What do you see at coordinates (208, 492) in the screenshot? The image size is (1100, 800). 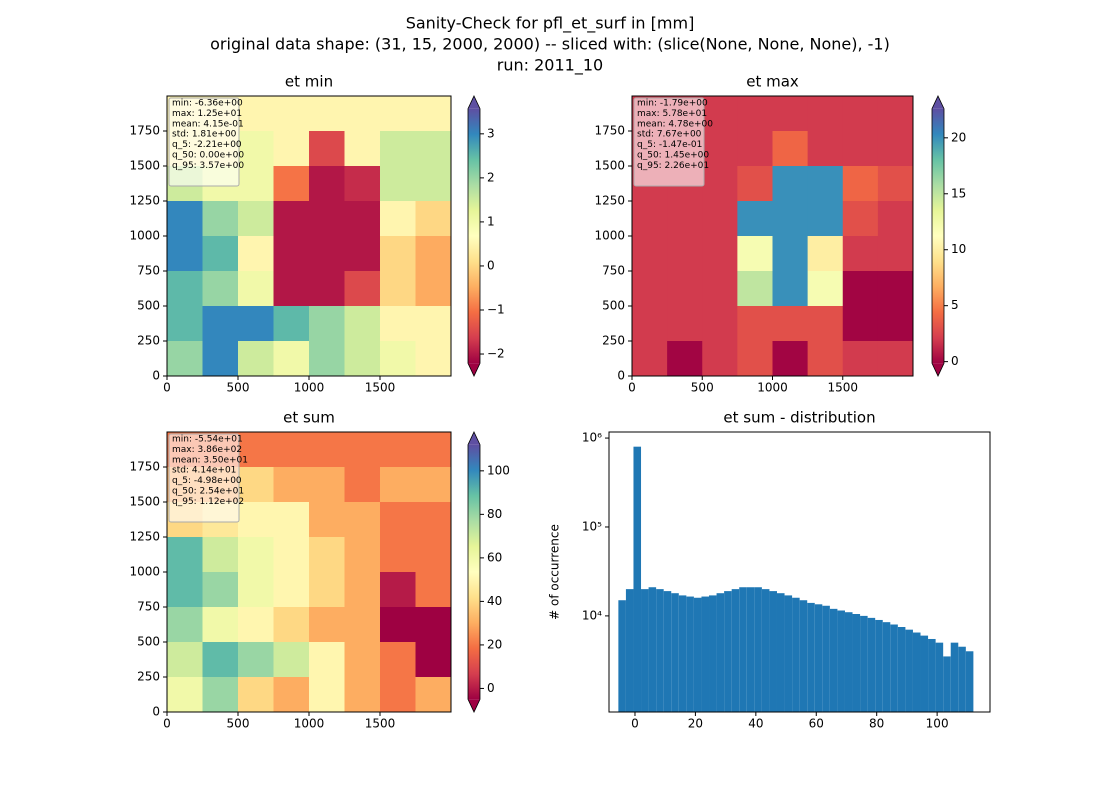 I see `stats-line: q_50: 2.54e+01` at bounding box center [208, 492].